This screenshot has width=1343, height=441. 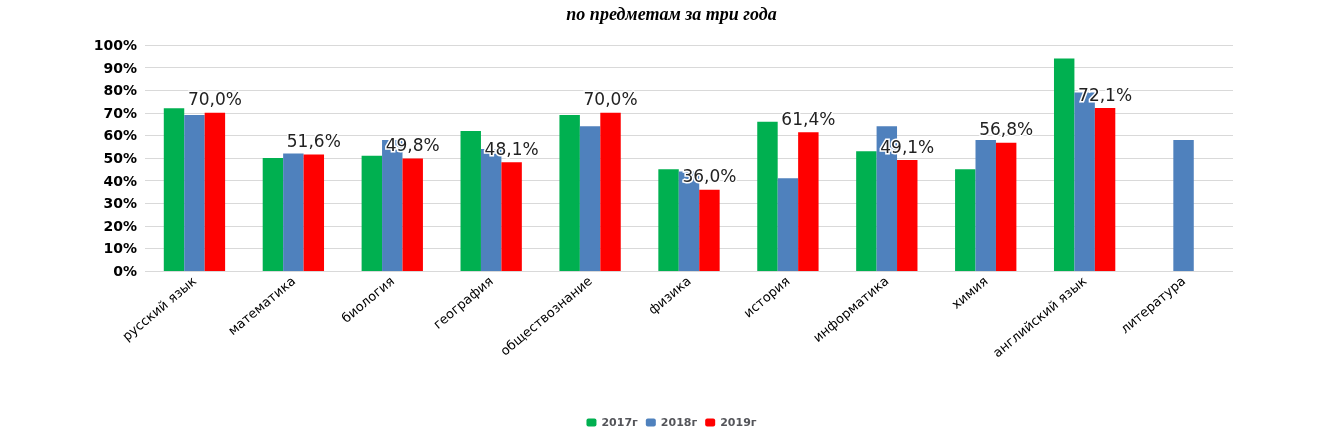 What do you see at coordinates (120, 158) in the screenshot?
I see `y-tick-label: 50%` at bounding box center [120, 158].